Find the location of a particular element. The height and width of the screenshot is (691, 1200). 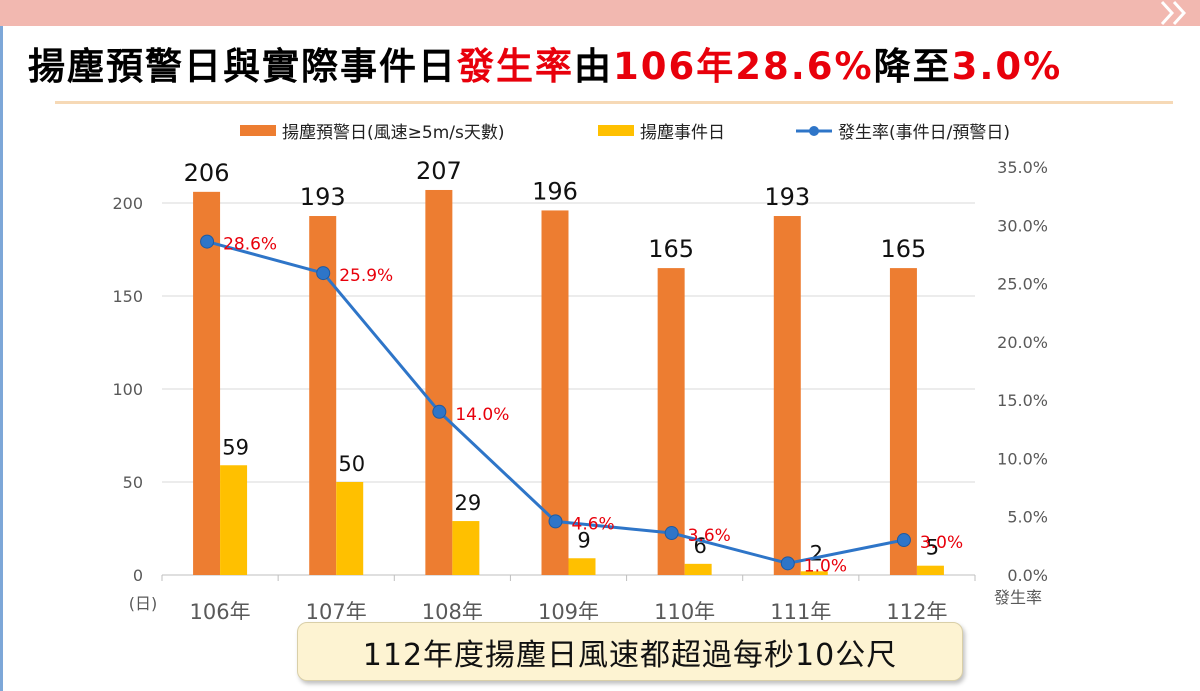

y-left-tick-label: 0 is located at coordinates (138, 575).